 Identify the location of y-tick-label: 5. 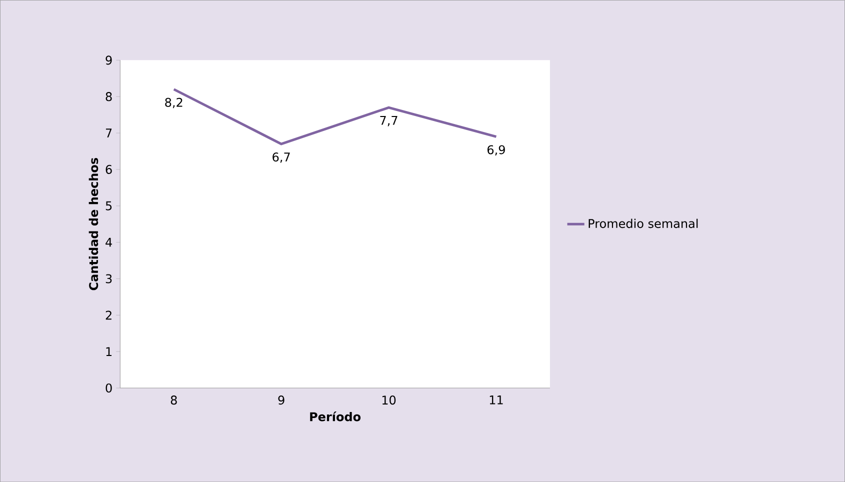
(109, 205).